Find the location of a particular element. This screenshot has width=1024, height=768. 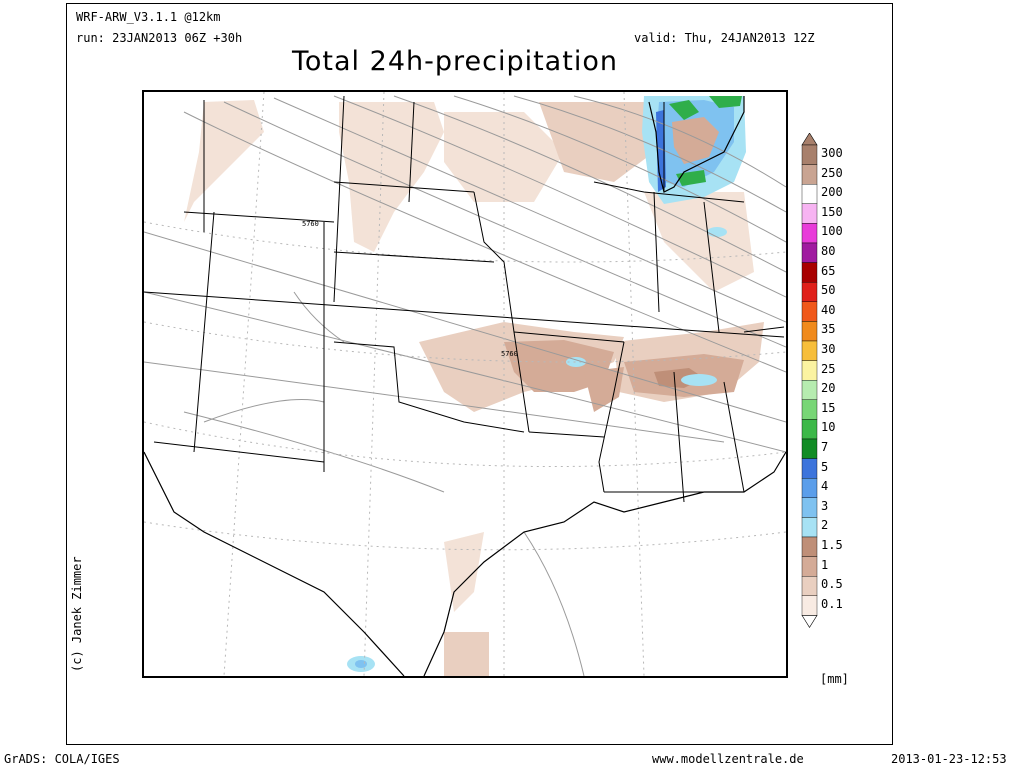

coastline-gulf is located at coordinates (604, 563).